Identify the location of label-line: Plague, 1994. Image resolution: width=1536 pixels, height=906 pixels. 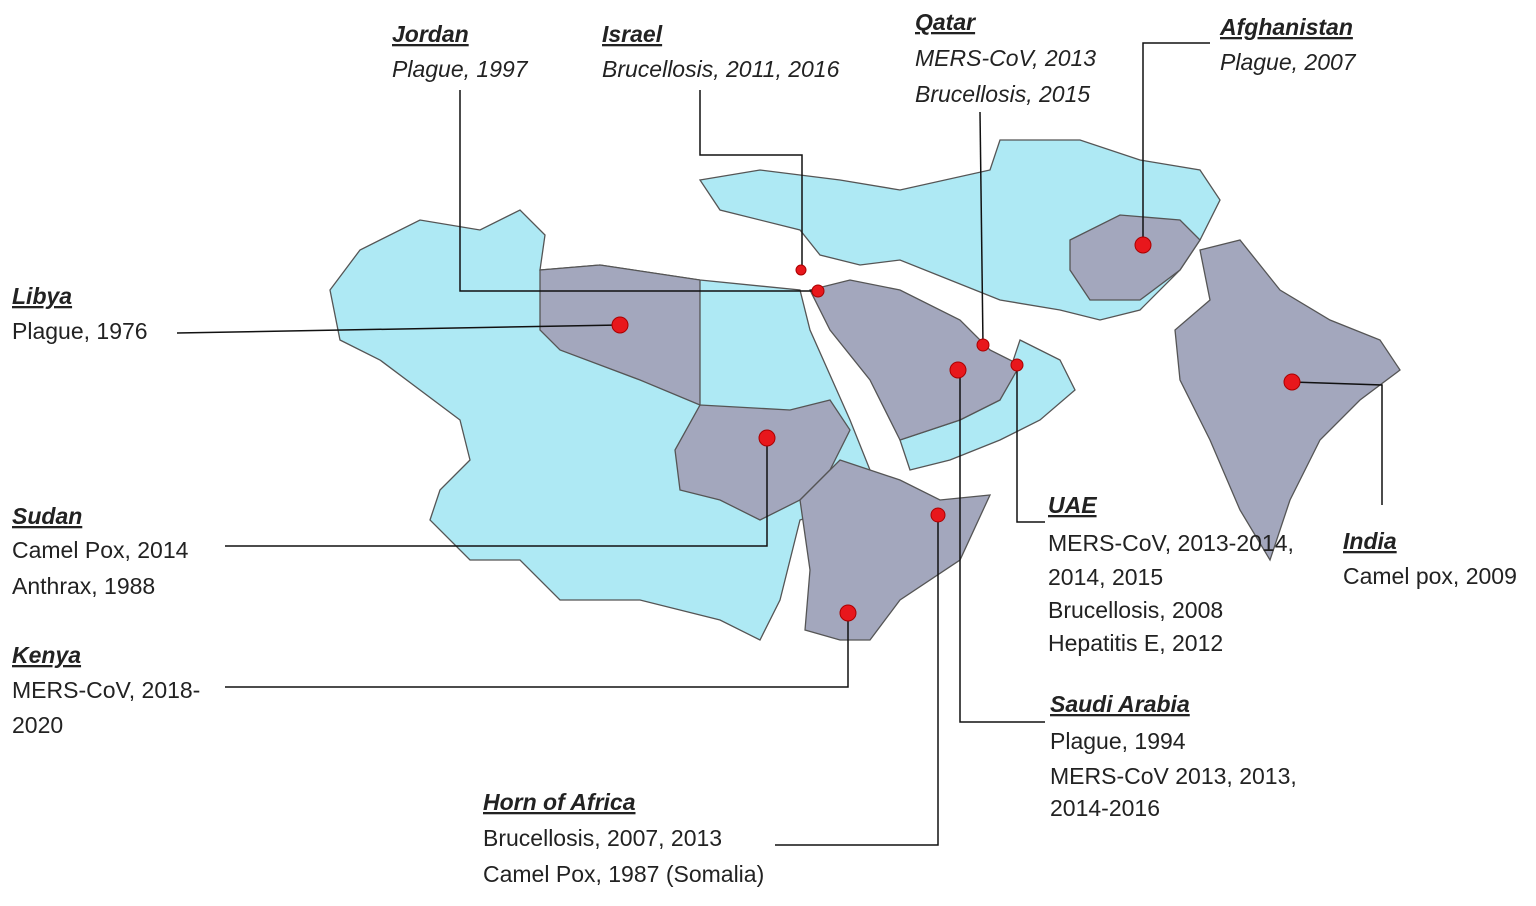
(1118, 741).